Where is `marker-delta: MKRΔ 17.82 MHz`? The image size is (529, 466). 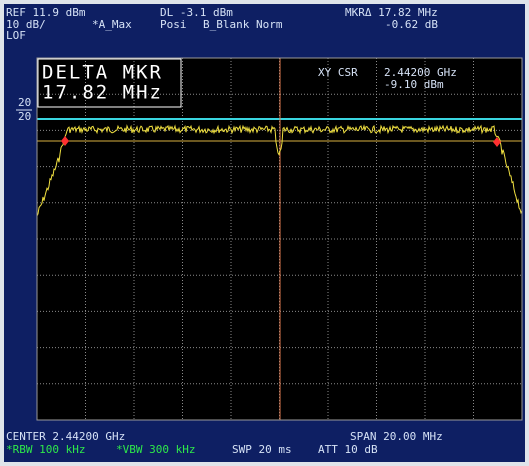
marker-delta: MKRΔ 17.82 MHz is located at coordinates (391, 12).